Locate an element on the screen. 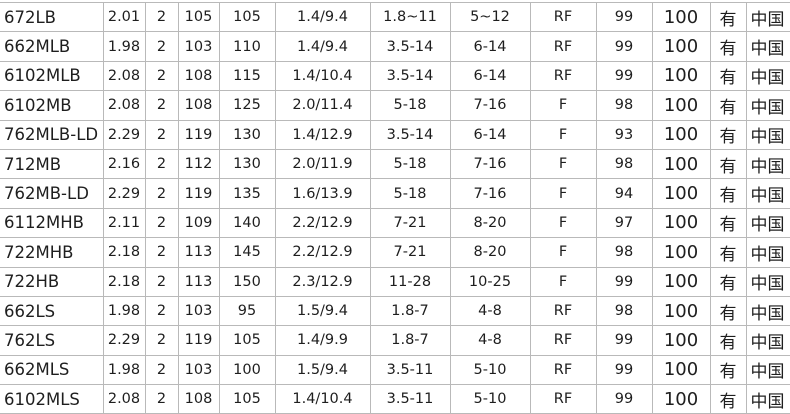 Image resolution: width=790 pixels, height=414 pixels. table-cell: 2.2/12.9 is located at coordinates (322, 223).